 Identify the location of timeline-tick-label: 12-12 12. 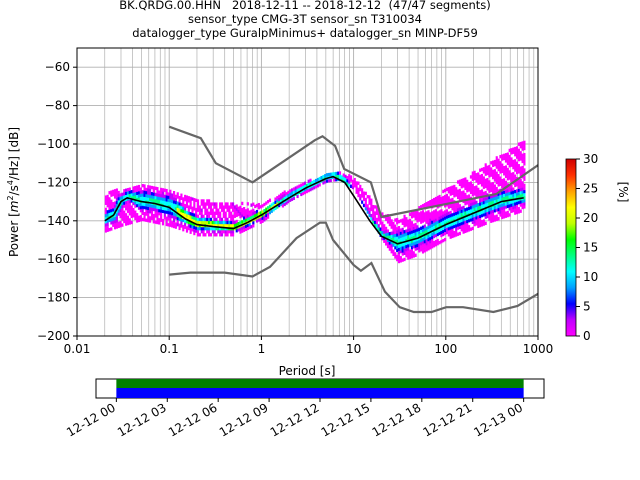
(295, 419).